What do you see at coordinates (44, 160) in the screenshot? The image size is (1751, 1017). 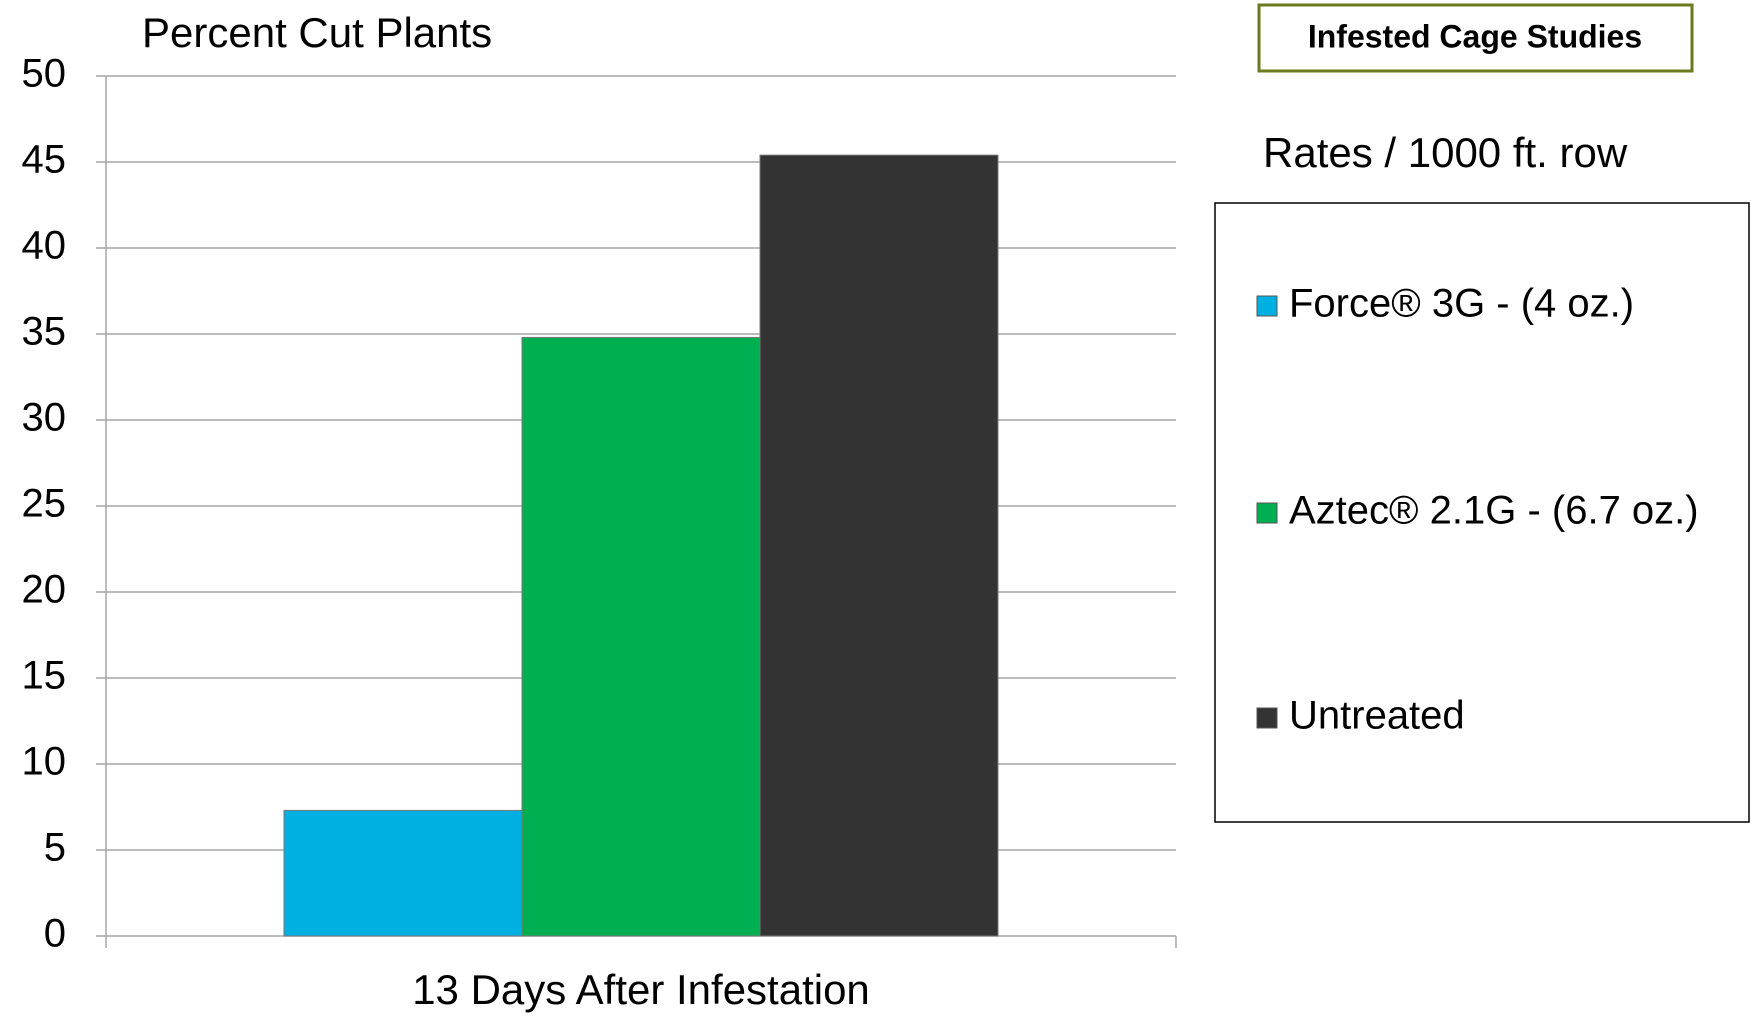 I see `y-tick-label: 45` at bounding box center [44, 160].